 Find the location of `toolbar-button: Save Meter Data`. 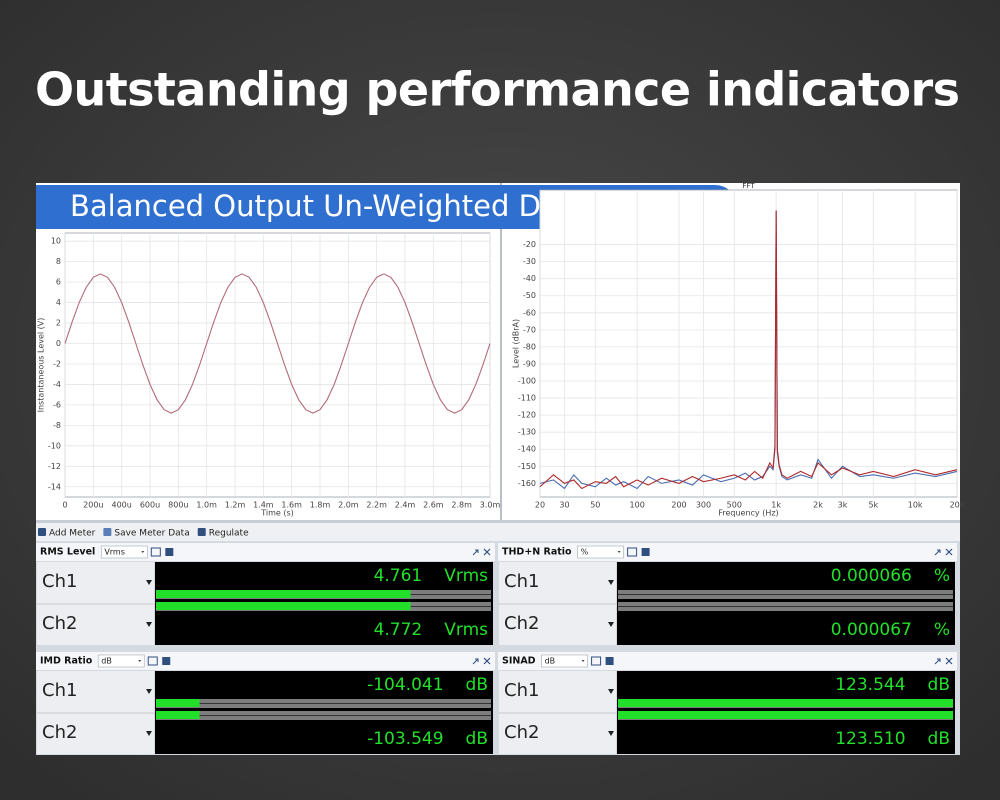

toolbar-button: Save Meter Data is located at coordinates (151, 534).